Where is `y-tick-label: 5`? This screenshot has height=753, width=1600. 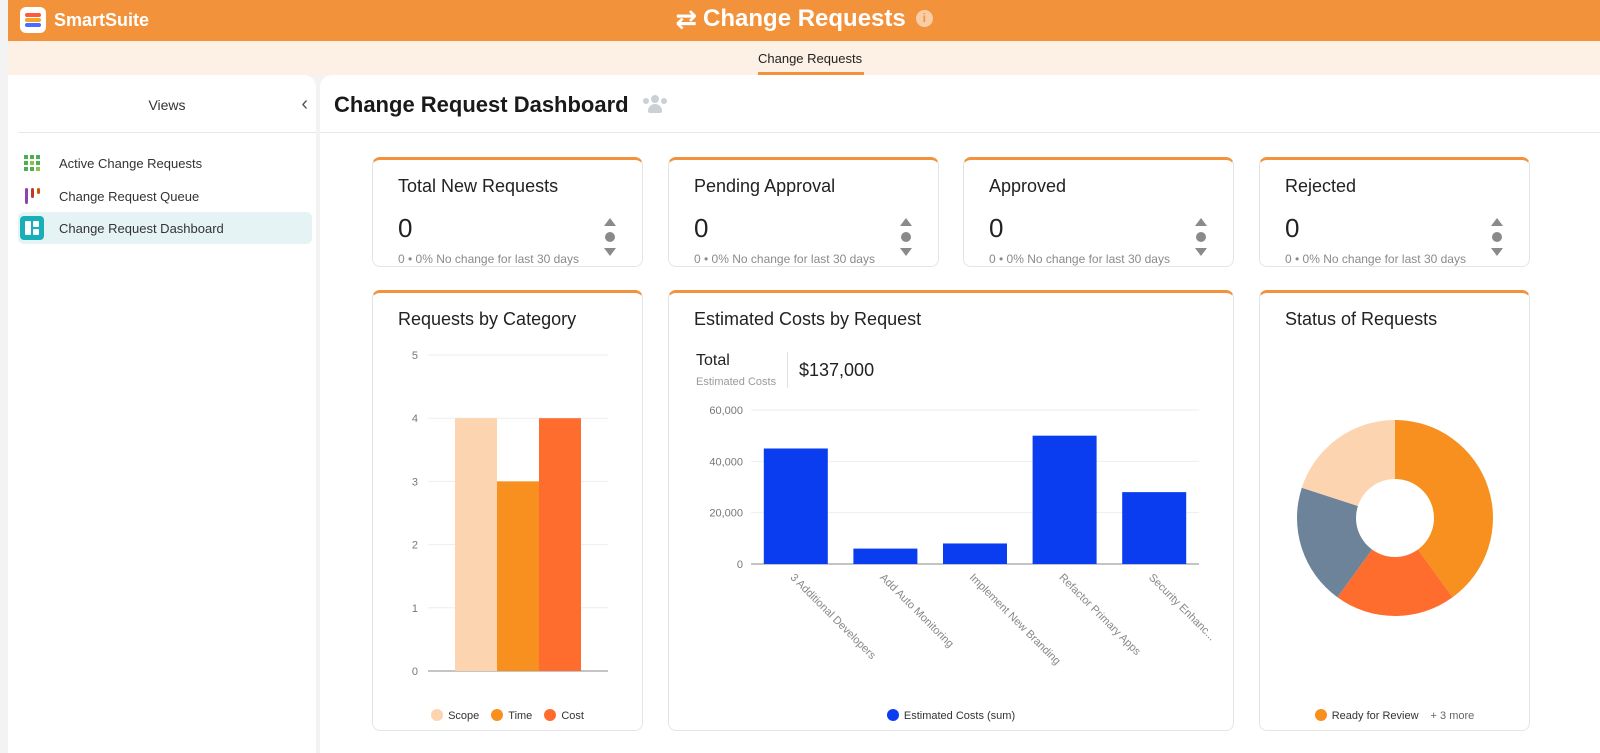 y-tick-label: 5 is located at coordinates (415, 356).